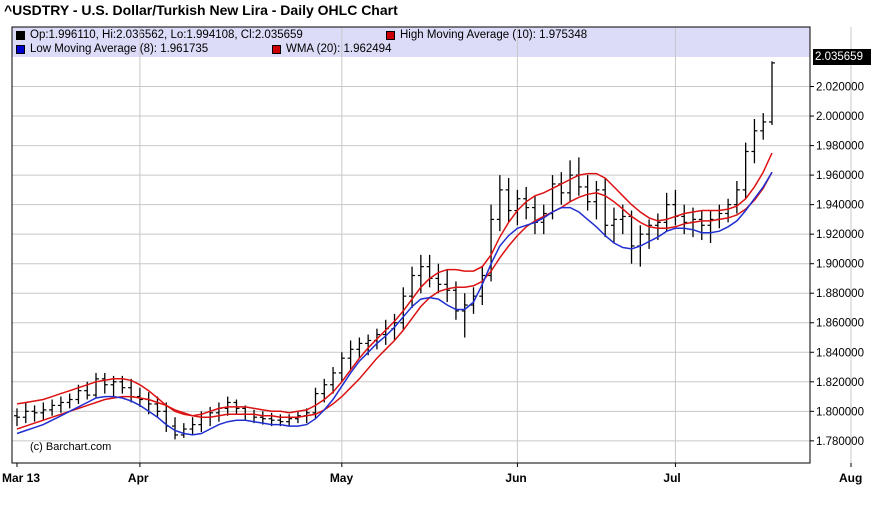 The height and width of the screenshot is (516, 877). What do you see at coordinates (390, 35) in the screenshot?
I see `legend-high-ma-swatch` at bounding box center [390, 35].